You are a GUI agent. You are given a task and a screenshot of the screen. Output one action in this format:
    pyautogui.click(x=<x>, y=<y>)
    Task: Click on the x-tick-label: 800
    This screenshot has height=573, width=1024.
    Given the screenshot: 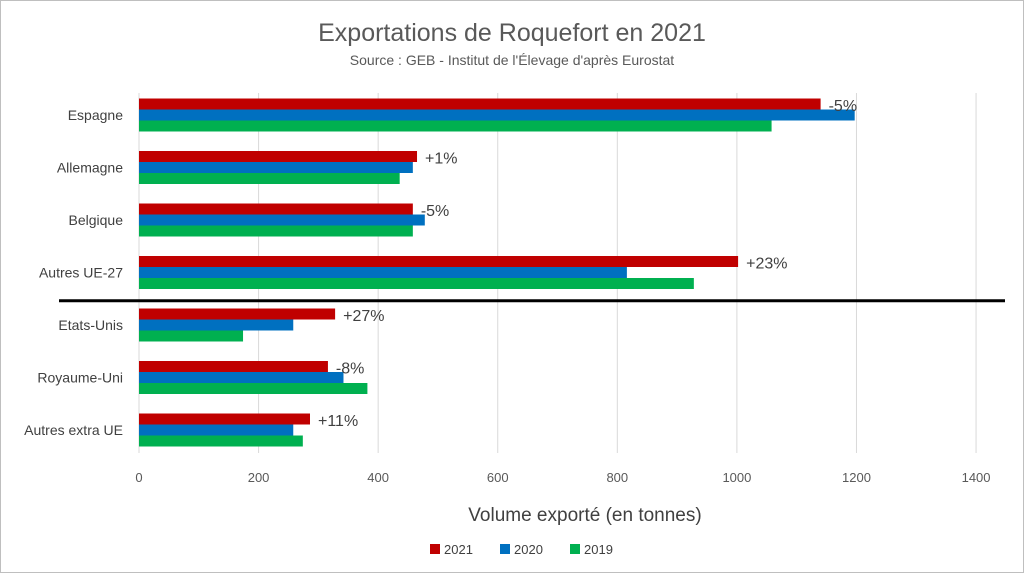 What is the action you would take?
    pyautogui.click(x=617, y=477)
    